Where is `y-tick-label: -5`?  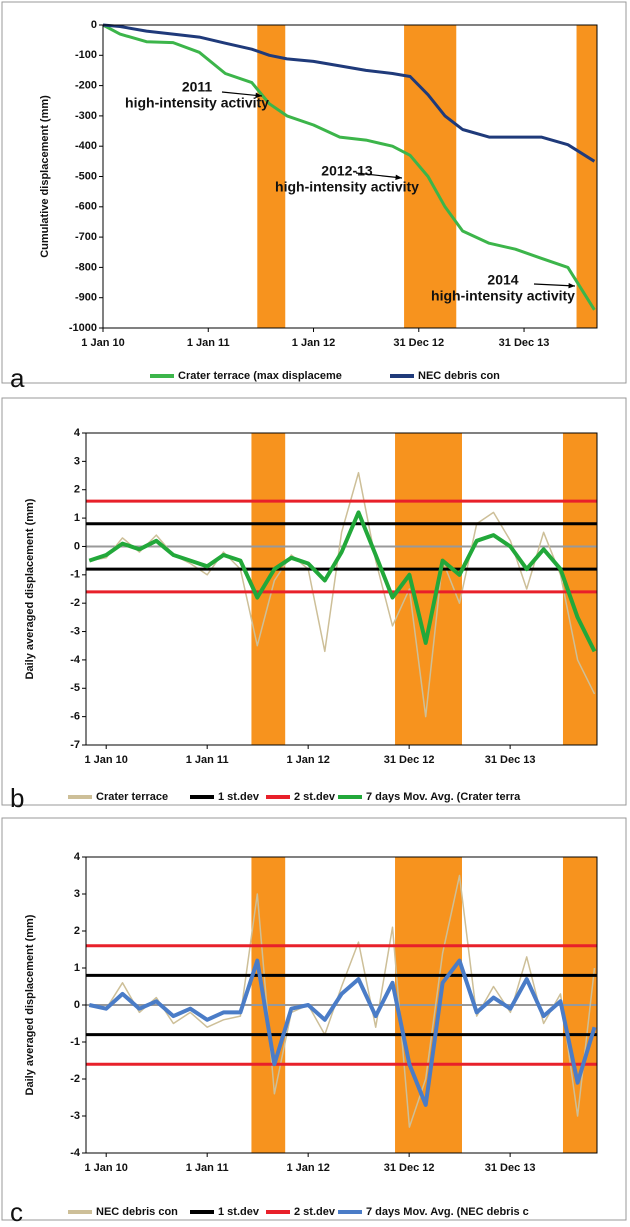
y-tick-label: -5 is located at coordinates (75, 688).